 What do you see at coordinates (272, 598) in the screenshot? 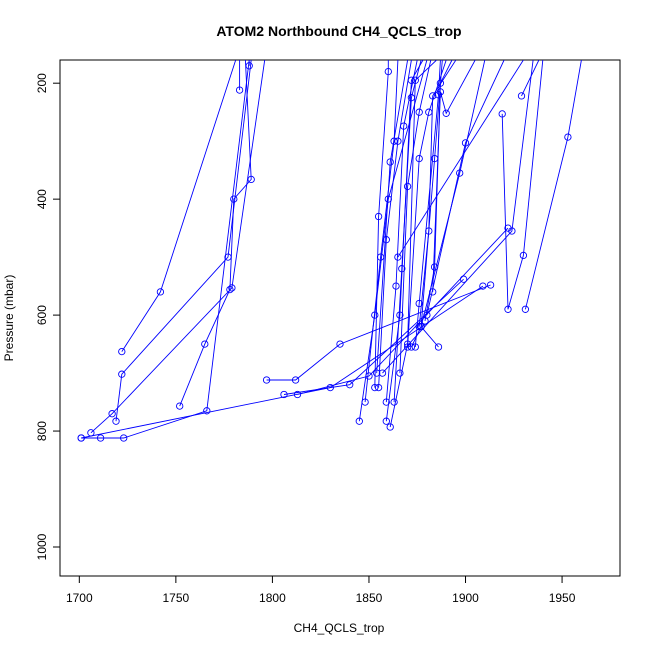
I see `x-tick-label: 1800` at bounding box center [272, 598].